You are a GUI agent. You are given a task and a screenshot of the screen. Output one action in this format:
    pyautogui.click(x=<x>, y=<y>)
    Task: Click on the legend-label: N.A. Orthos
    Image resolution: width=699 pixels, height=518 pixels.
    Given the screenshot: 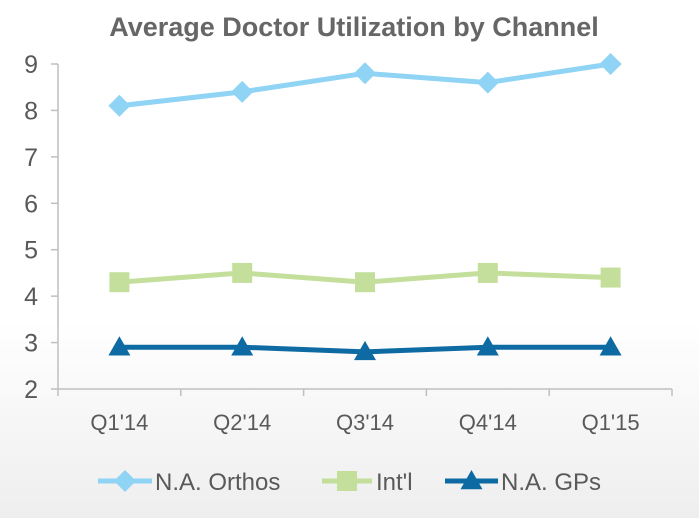 What is the action you would take?
    pyautogui.click(x=217, y=482)
    